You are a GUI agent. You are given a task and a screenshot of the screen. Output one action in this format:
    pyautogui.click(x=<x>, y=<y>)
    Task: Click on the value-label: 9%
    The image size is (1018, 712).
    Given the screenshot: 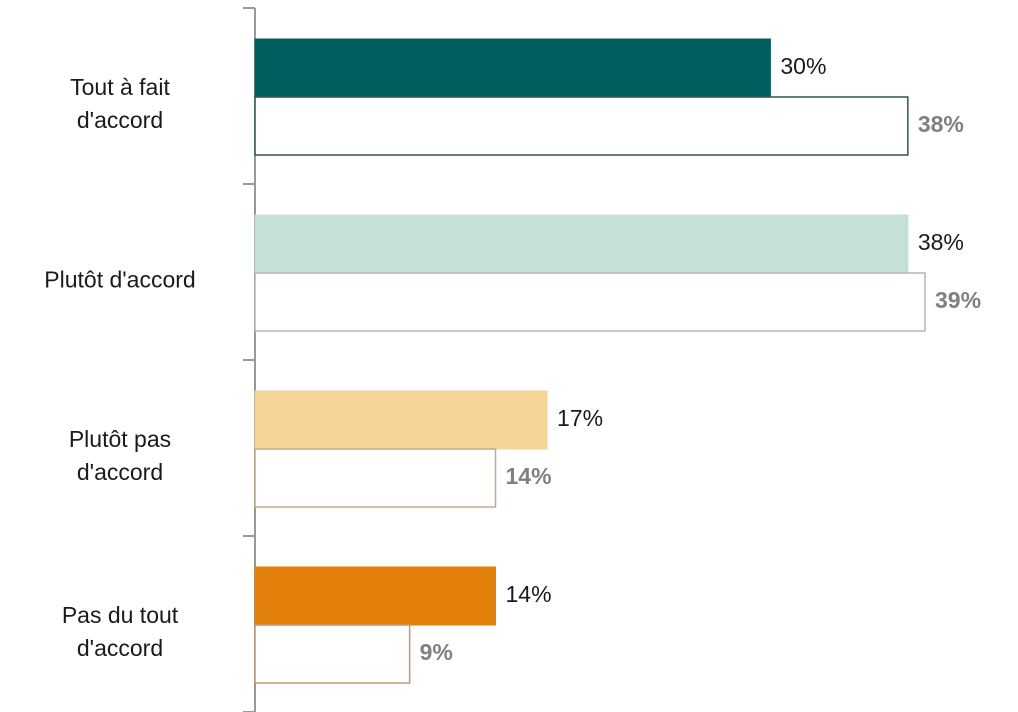 What is the action you would take?
    pyautogui.click(x=436, y=652)
    